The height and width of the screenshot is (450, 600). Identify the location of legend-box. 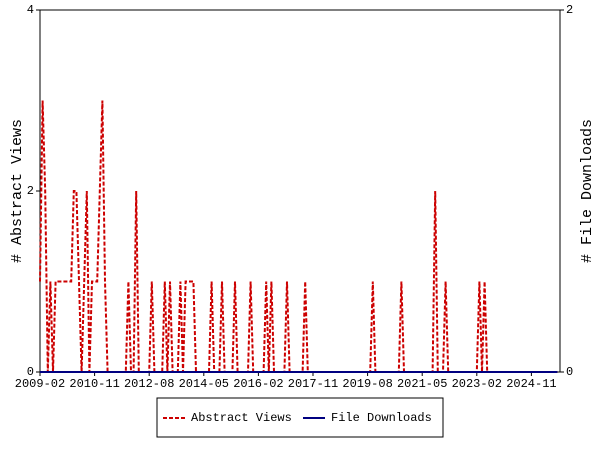
(300, 417).